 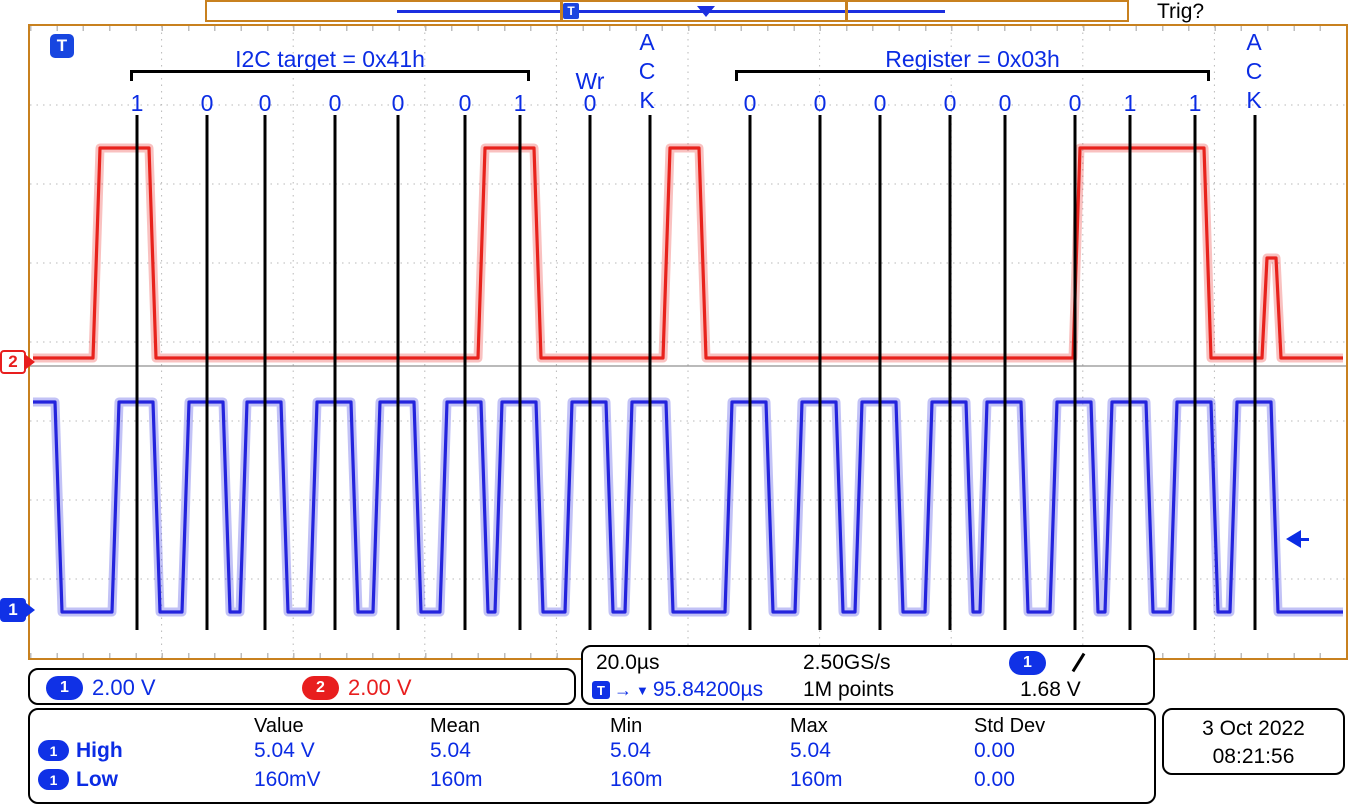 What do you see at coordinates (62, 46) in the screenshot?
I see `trigger-marker-badge: T` at bounding box center [62, 46].